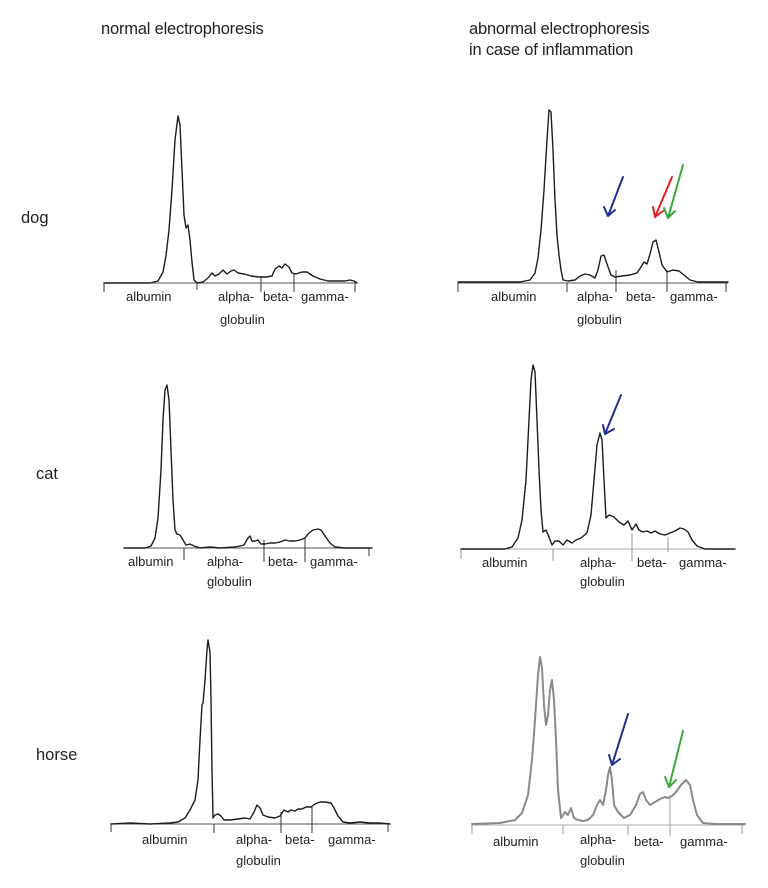  What do you see at coordinates (551, 50) in the screenshot?
I see `abnormal-column-title-line2: in case of inflammation` at bounding box center [551, 50].